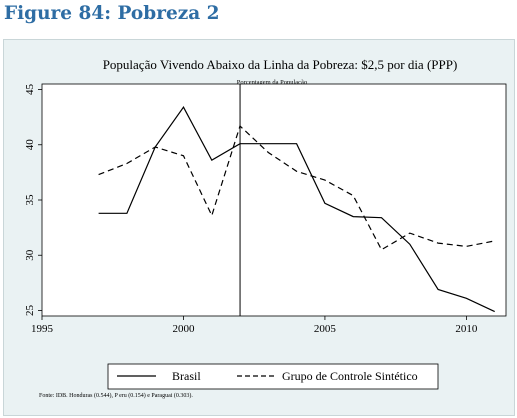  I want to click on figure-heading: Figure 84: Pobreza 2, so click(112, 13).